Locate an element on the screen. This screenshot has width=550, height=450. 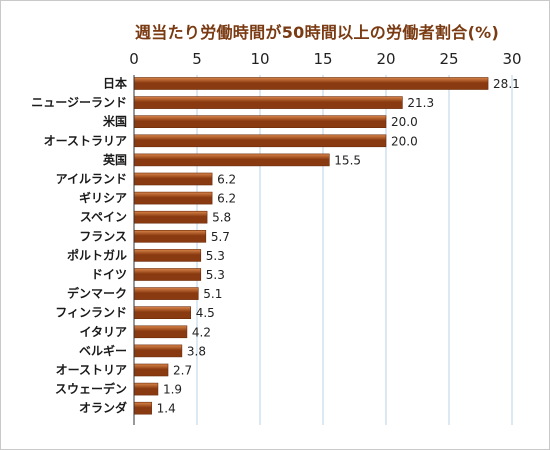
category-label: 英国 is located at coordinates (115, 159).